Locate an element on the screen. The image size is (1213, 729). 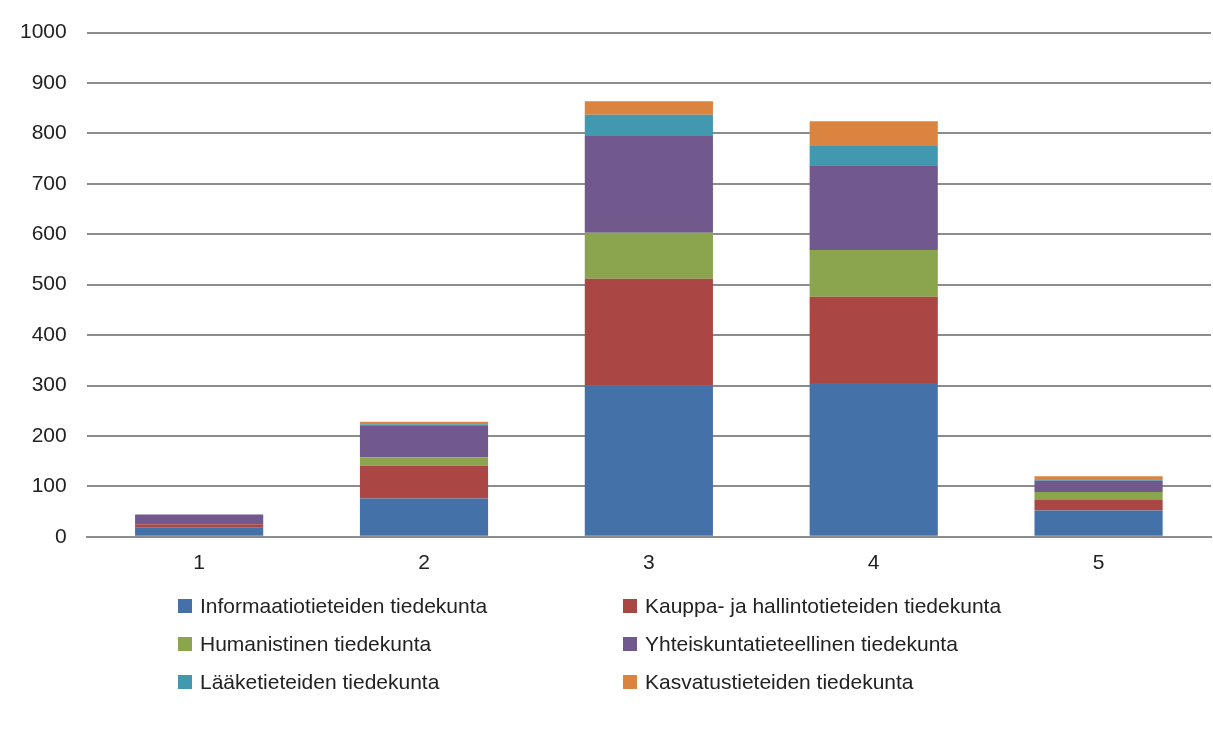
y-tick-label: 600 is located at coordinates (49, 233).